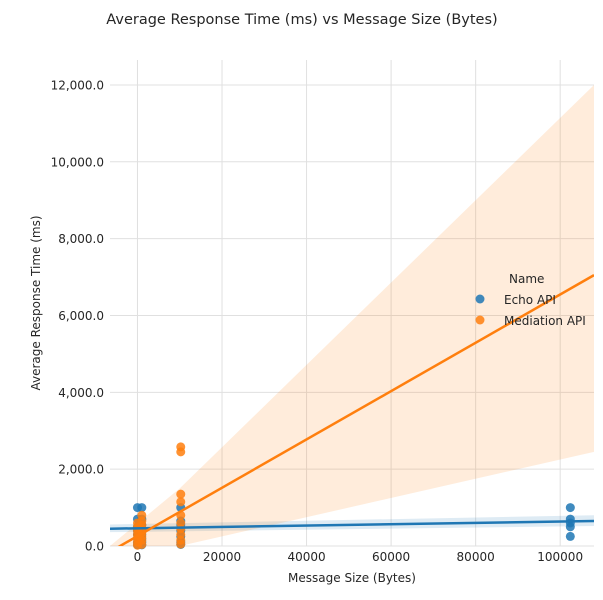  Describe the element at coordinates (138, 557) in the screenshot. I see `x-tick-label: 0` at that location.